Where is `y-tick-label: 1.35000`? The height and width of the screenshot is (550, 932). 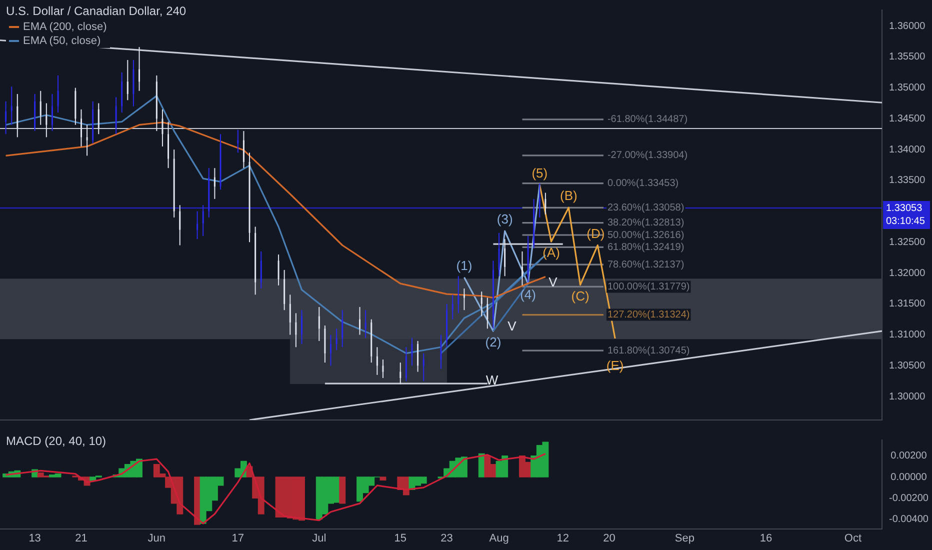
y-tick-label: 1.35000 is located at coordinates (907, 88).